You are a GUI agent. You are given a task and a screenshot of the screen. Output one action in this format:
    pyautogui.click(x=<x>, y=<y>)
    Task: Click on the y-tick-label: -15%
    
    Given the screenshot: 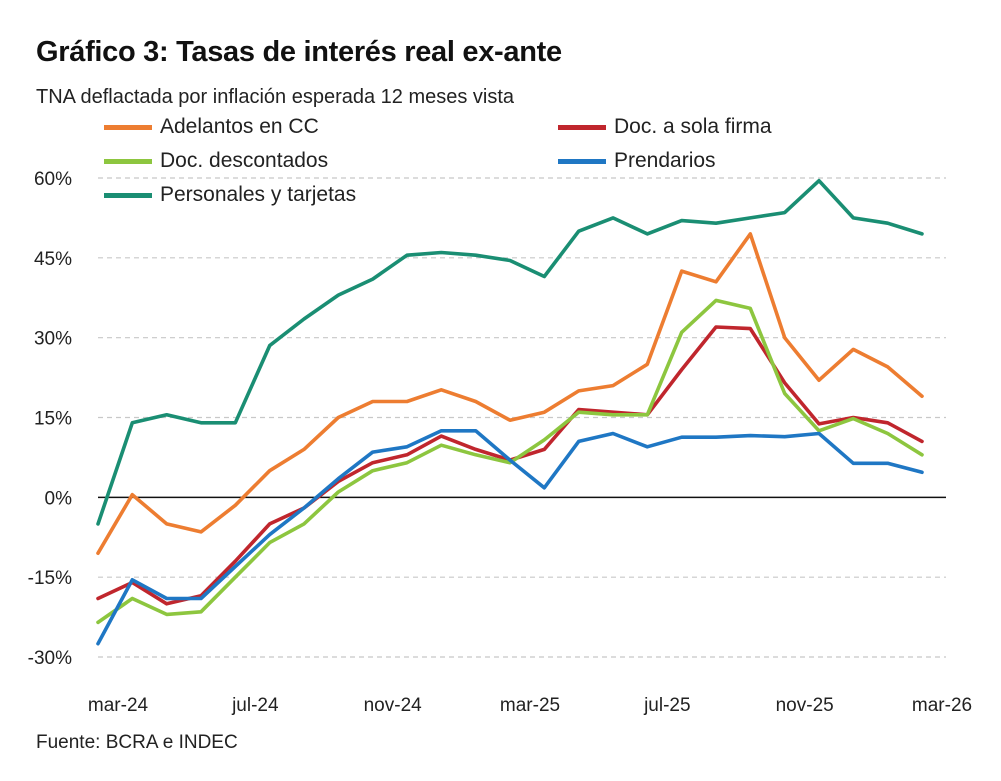 What is the action you would take?
    pyautogui.click(x=50, y=578)
    